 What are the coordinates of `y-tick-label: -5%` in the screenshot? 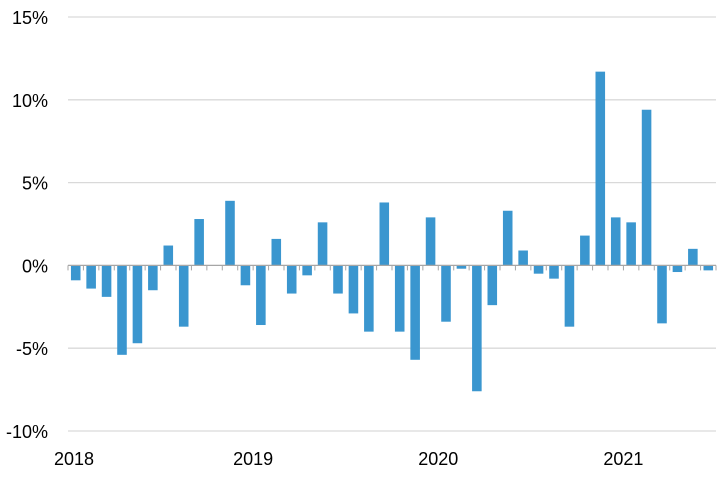 It's located at (32, 349).